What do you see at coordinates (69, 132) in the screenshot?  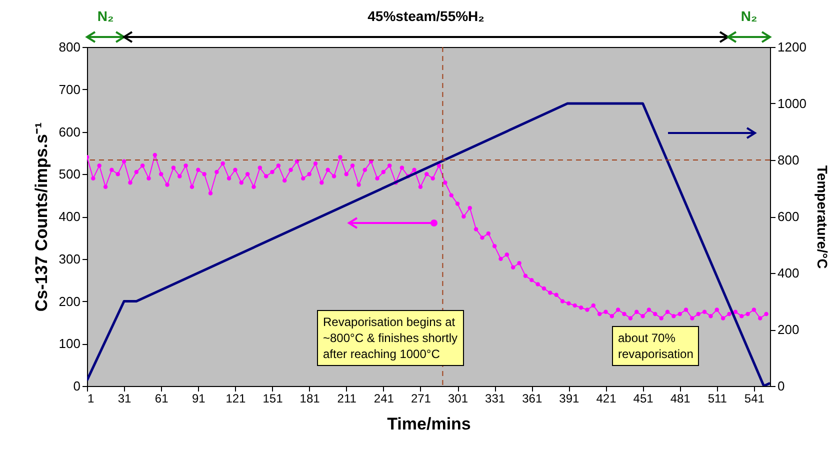 I see `y-tick-label: 600` at bounding box center [69, 132].